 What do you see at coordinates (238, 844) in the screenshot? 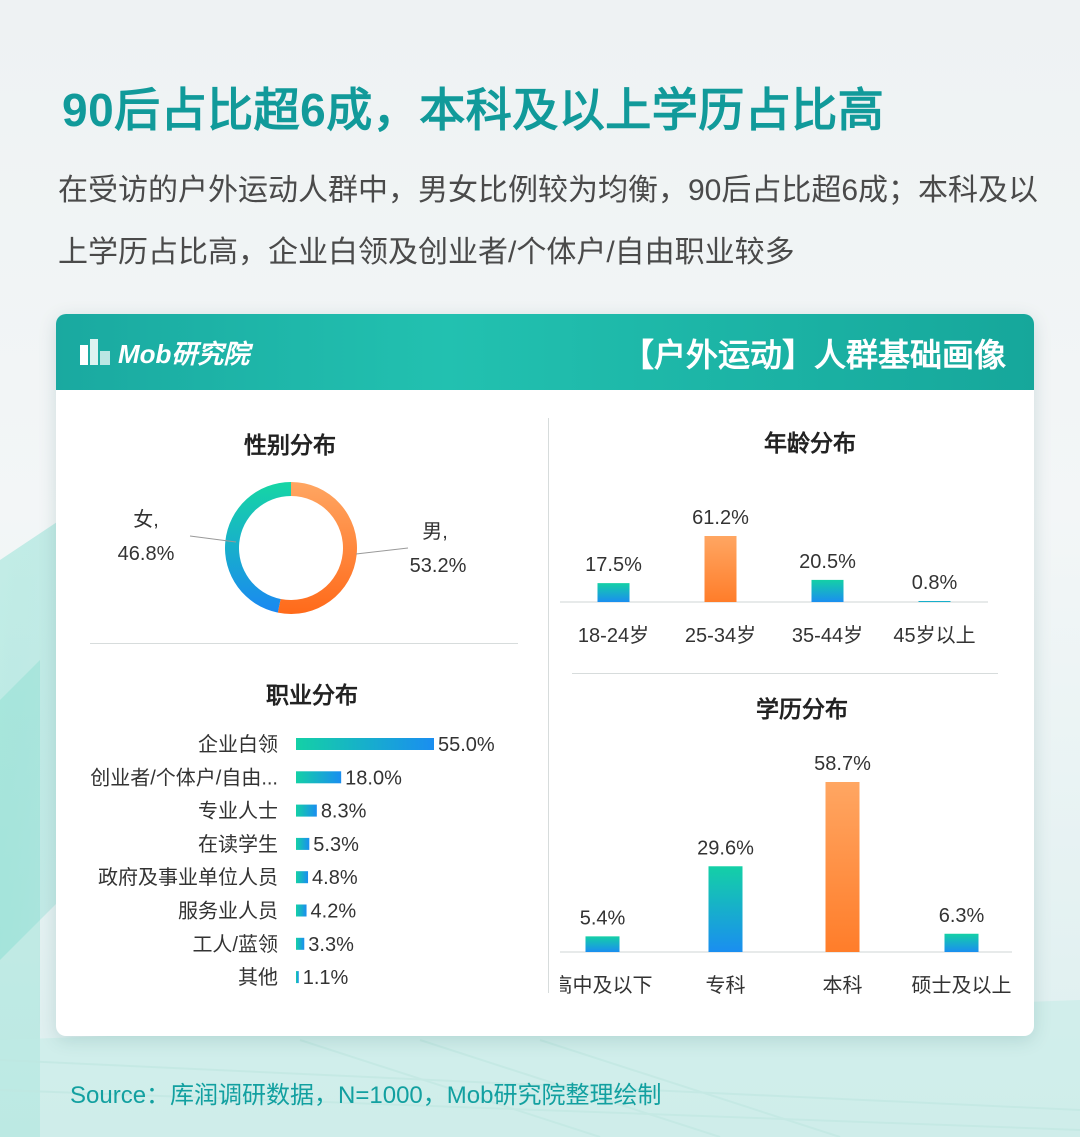
I see `category-label: 在读学生` at bounding box center [238, 844].